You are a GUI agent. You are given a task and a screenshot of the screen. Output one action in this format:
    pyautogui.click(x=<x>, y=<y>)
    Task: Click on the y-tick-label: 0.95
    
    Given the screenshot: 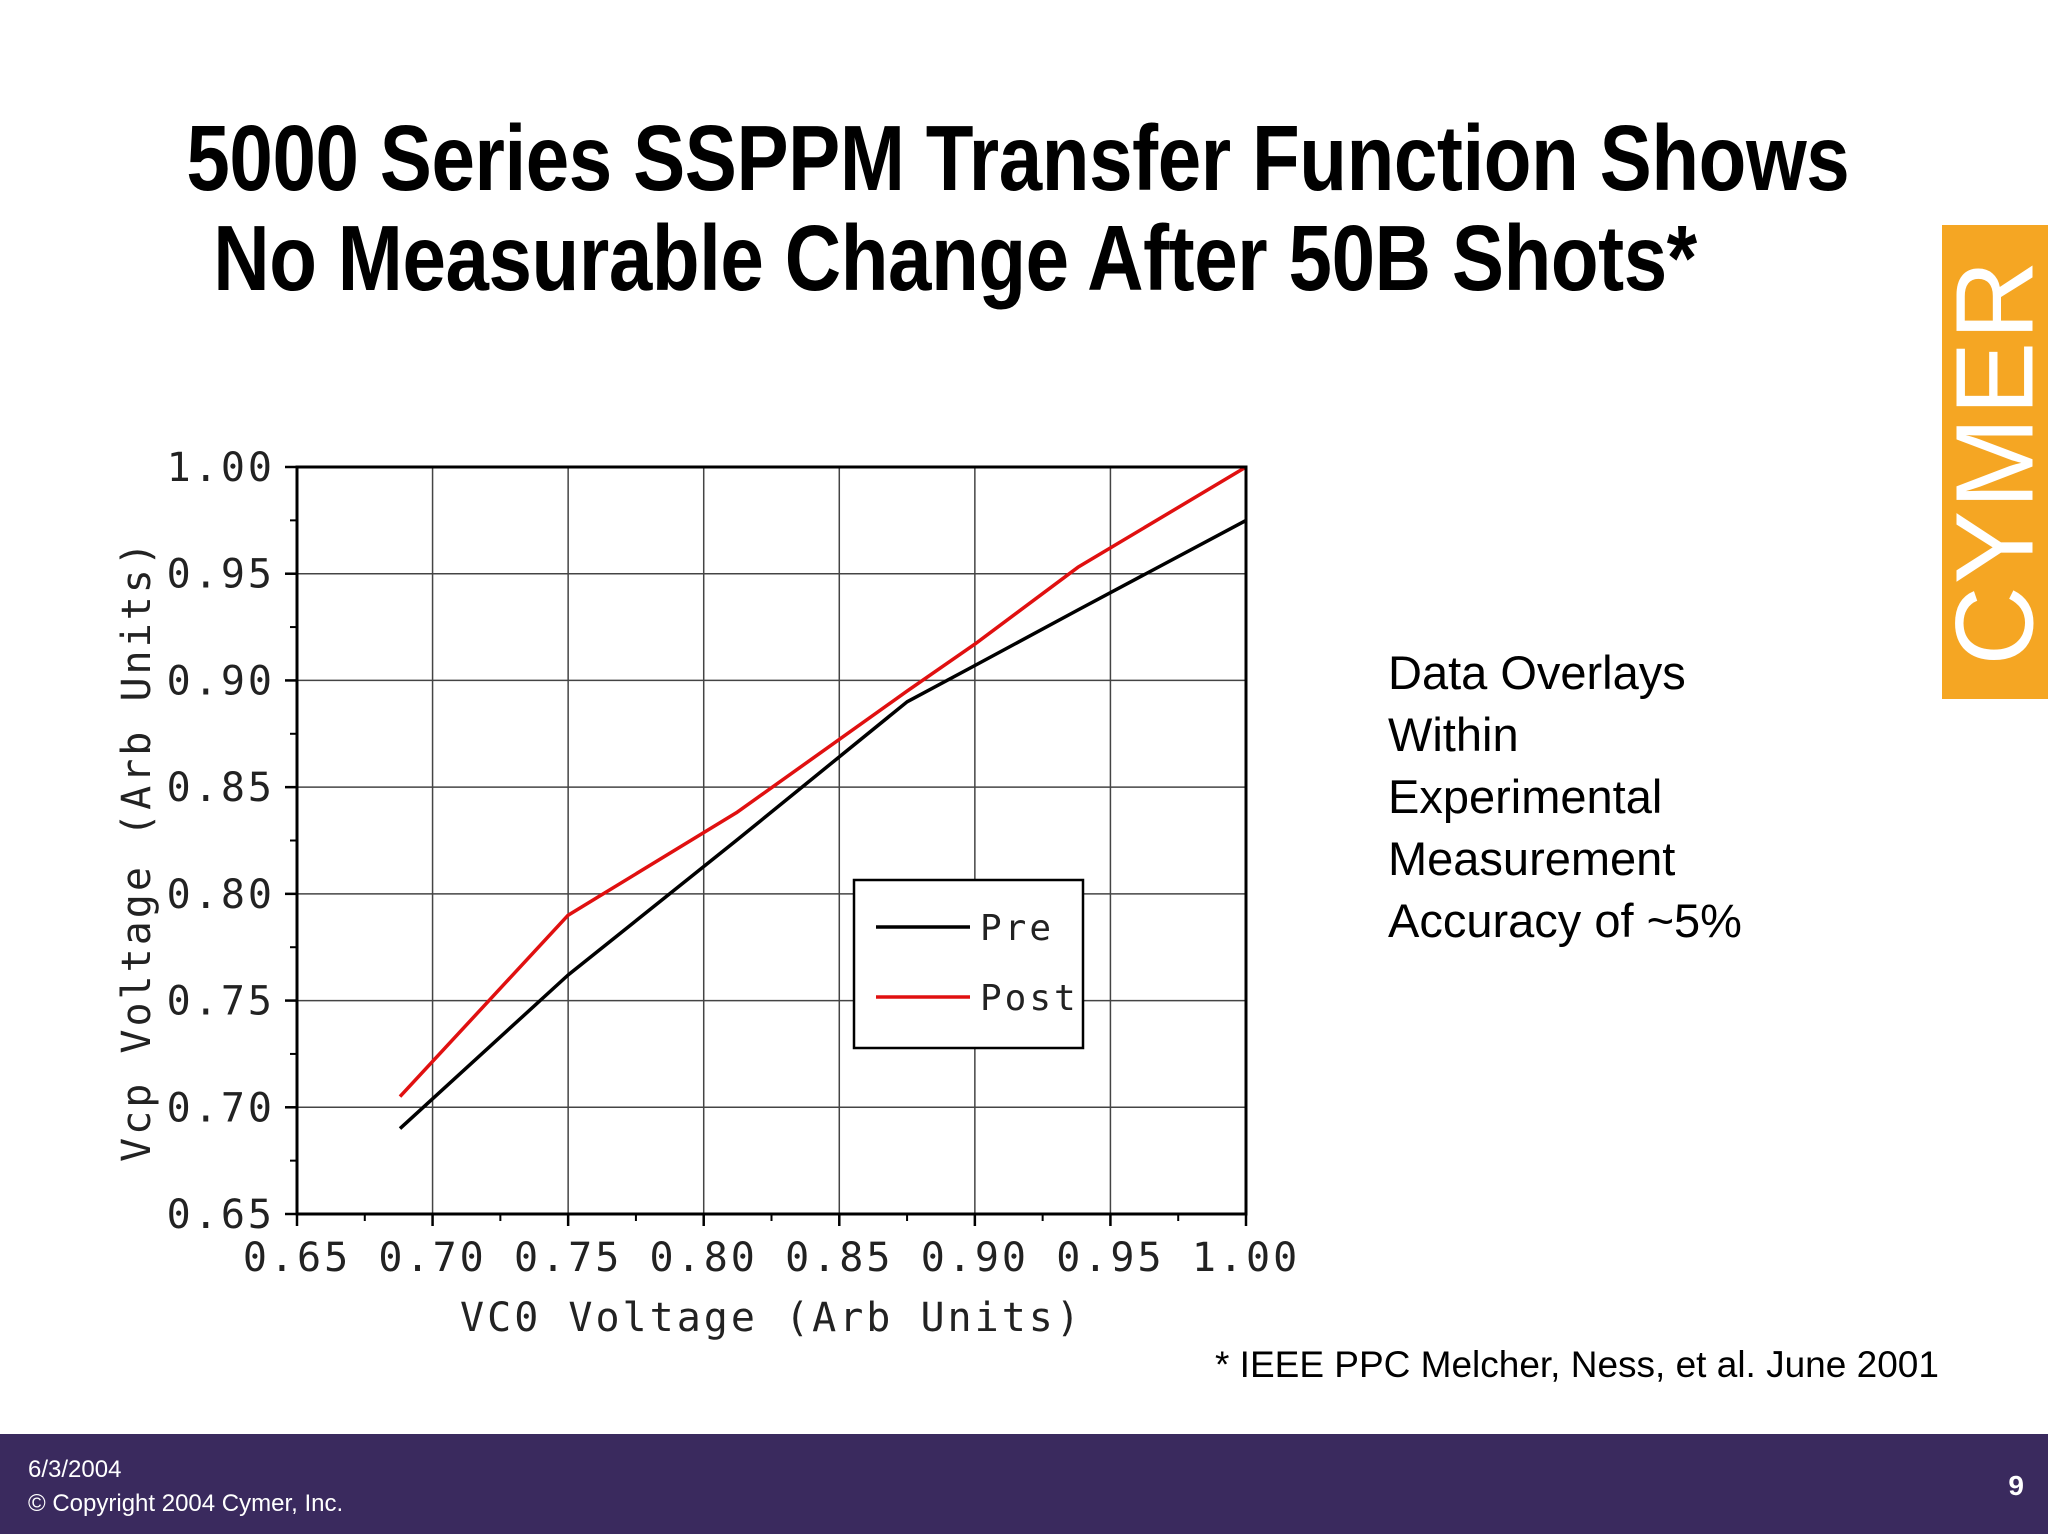 What is the action you would take?
    pyautogui.click(x=221, y=575)
    